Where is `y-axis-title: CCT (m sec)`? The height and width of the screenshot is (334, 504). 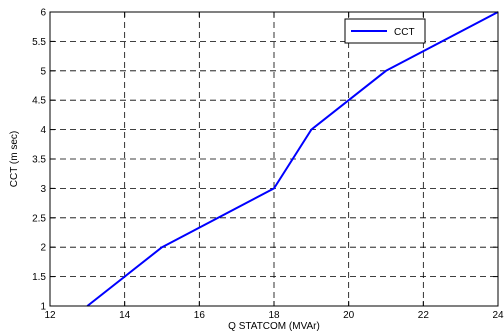 y-axis-title: CCT (m sec) is located at coordinates (14, 159).